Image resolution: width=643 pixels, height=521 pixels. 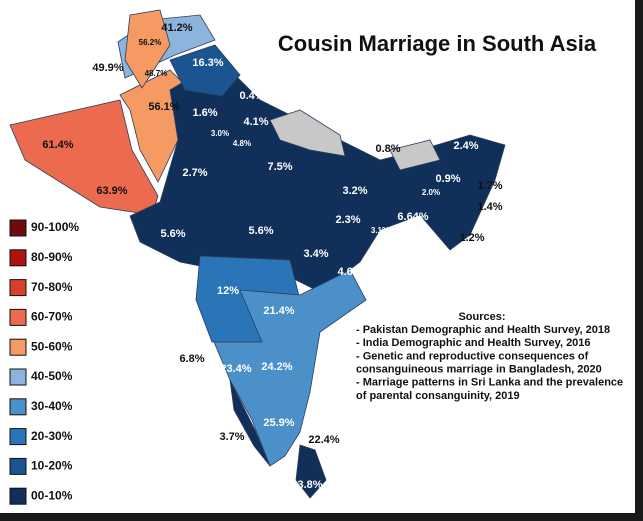 What do you see at coordinates (235, 369) in the screenshot?
I see `region-label: 23.4%` at bounding box center [235, 369].